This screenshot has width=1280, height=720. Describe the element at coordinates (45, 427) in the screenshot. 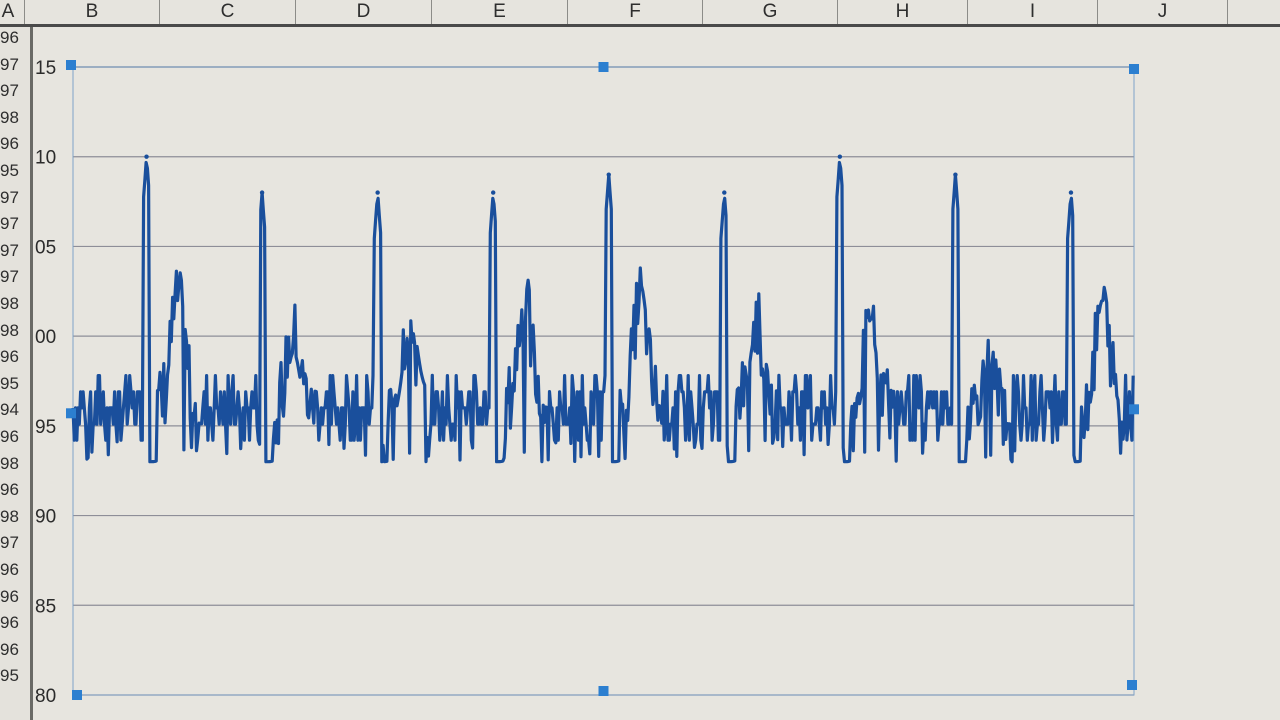

I see `y-tick-label: 95` at that location.